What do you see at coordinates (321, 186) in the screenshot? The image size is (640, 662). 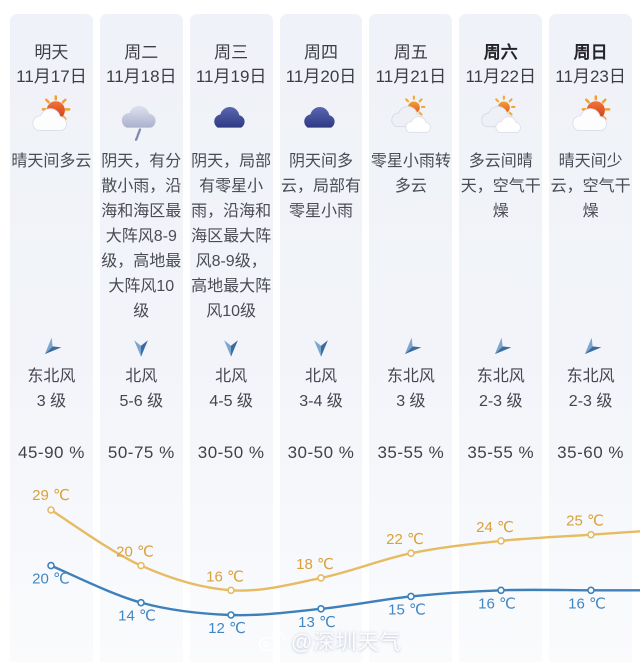 I see `weather-description: 阴天间多云，局部有零星小雨` at bounding box center [321, 186].